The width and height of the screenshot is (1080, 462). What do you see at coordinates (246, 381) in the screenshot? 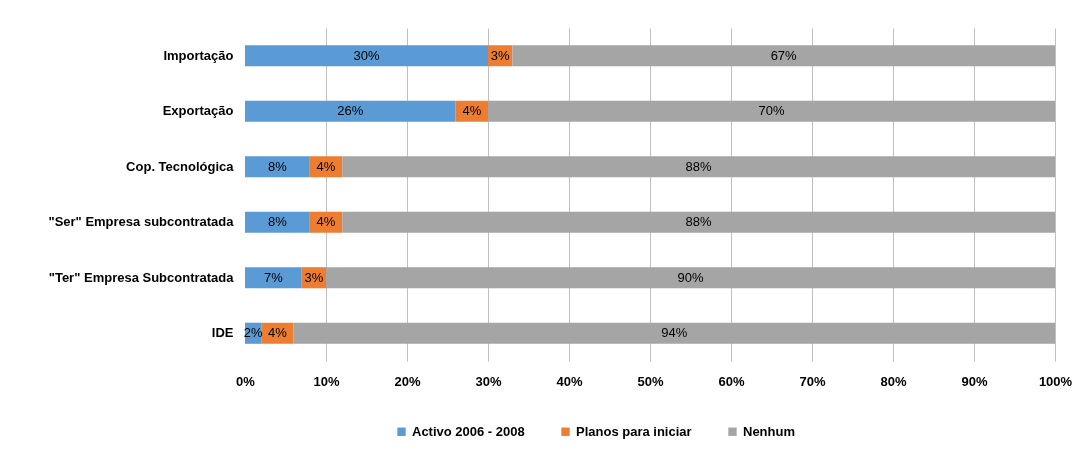
I see `x-tick-label: 0%` at bounding box center [246, 381].